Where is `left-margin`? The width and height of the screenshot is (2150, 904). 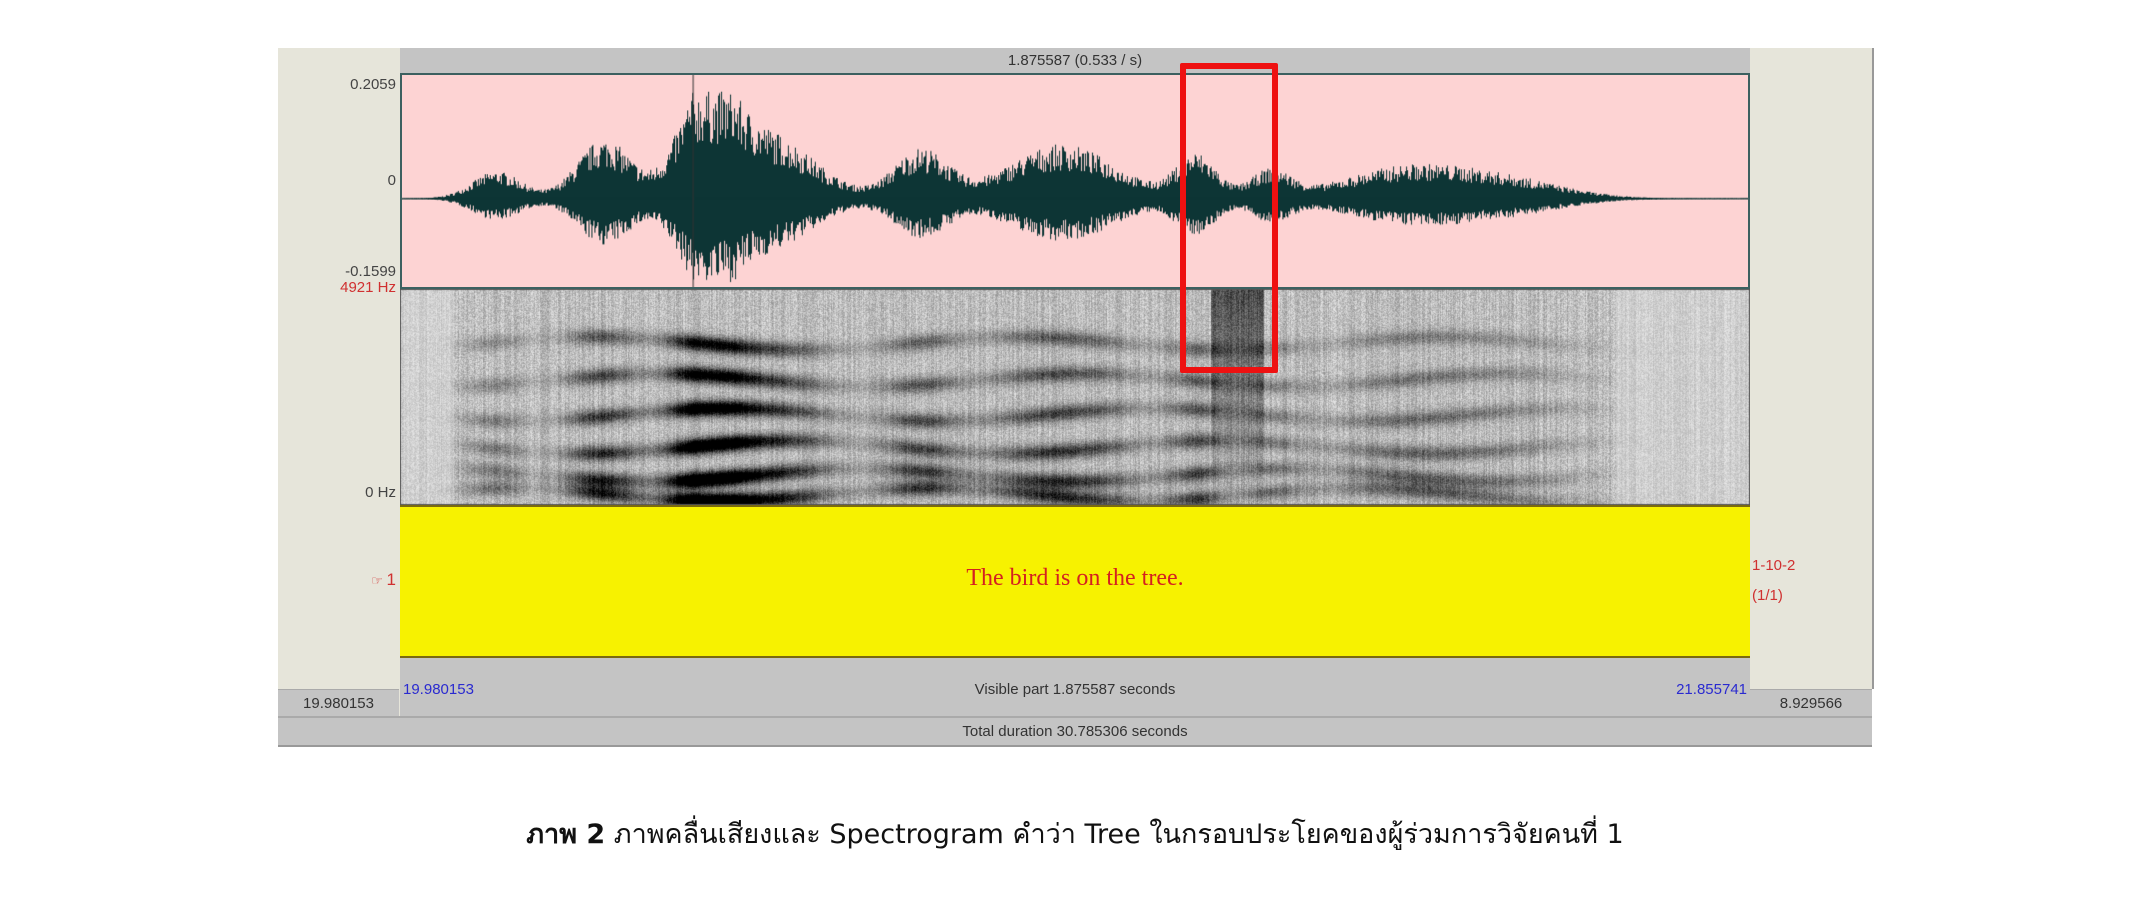
left-margin is located at coordinates (338, 368).